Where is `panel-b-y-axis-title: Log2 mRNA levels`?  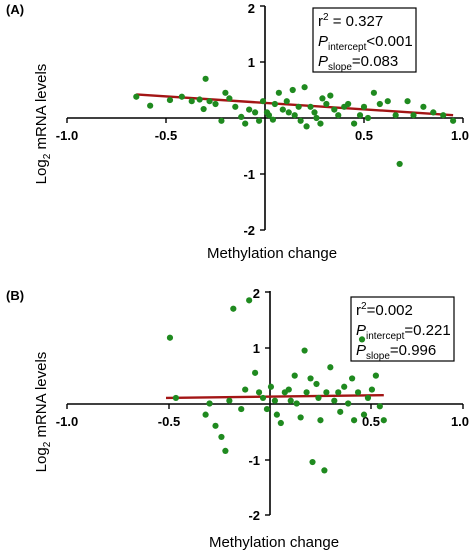
panel-b-y-axis-title: Log2 mRNA levels is located at coordinates (43, 412).